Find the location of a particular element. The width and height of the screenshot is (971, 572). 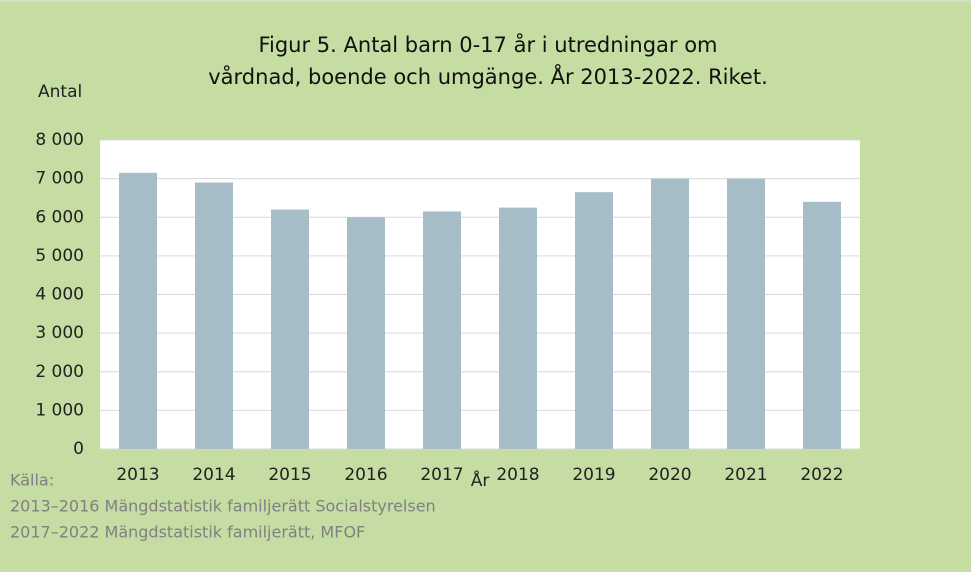

y-tick-label: 8 000 is located at coordinates (59, 140).